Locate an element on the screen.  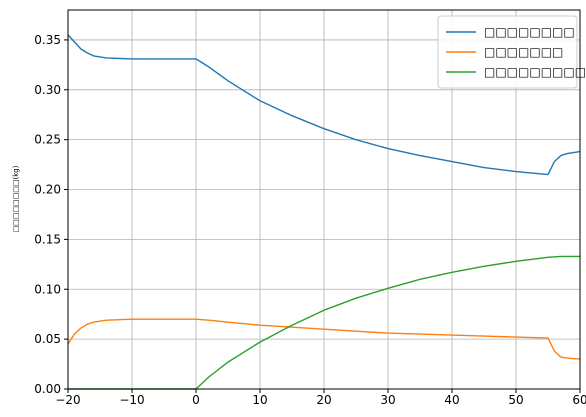
y-tick-label: 0.25 is located at coordinates (47, 140).